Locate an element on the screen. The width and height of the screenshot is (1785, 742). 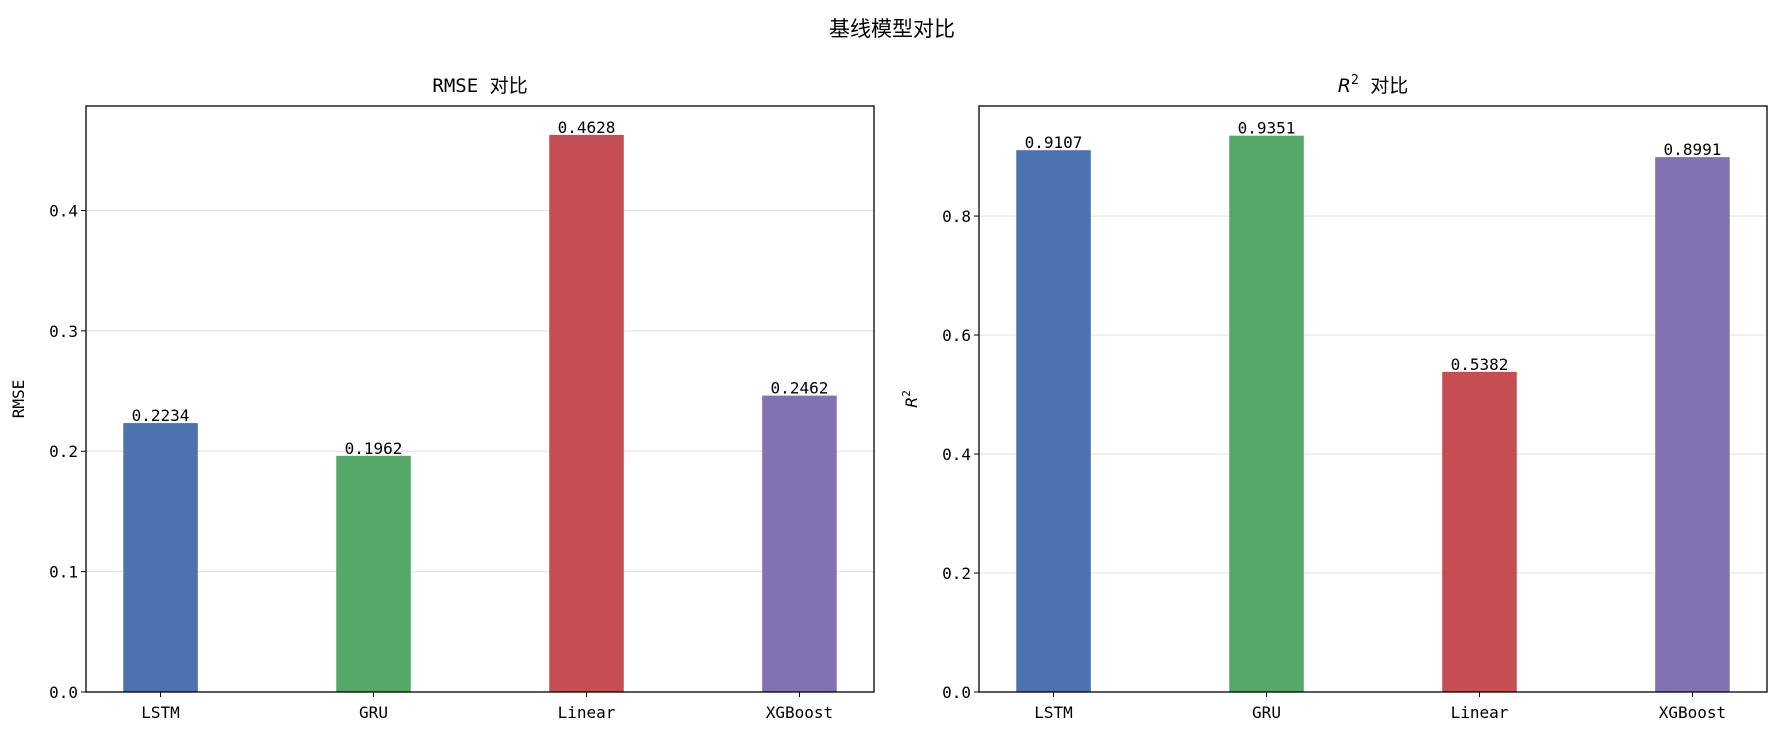
data-label: 0.9107 is located at coordinates (1054, 142).